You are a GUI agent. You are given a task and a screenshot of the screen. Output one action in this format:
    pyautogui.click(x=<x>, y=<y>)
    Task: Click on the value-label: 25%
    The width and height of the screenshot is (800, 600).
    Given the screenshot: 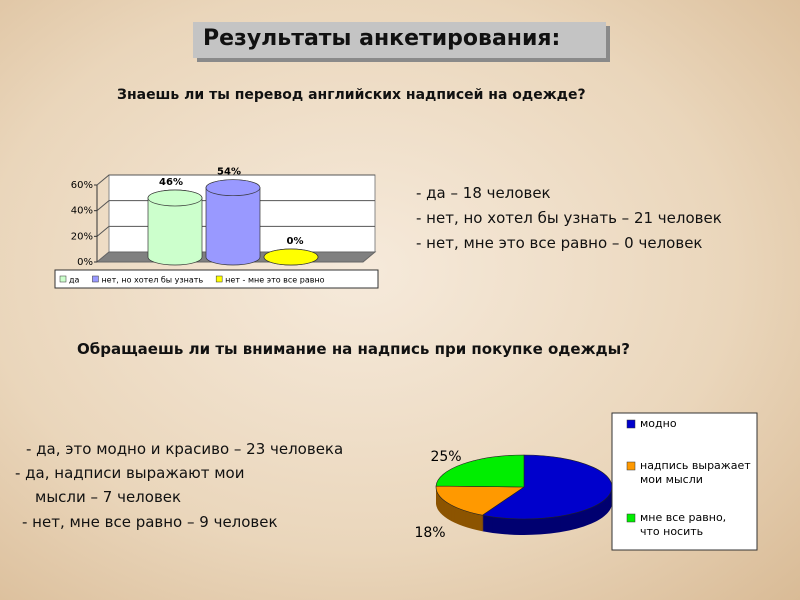 What is the action you would take?
    pyautogui.click(x=445, y=457)
    